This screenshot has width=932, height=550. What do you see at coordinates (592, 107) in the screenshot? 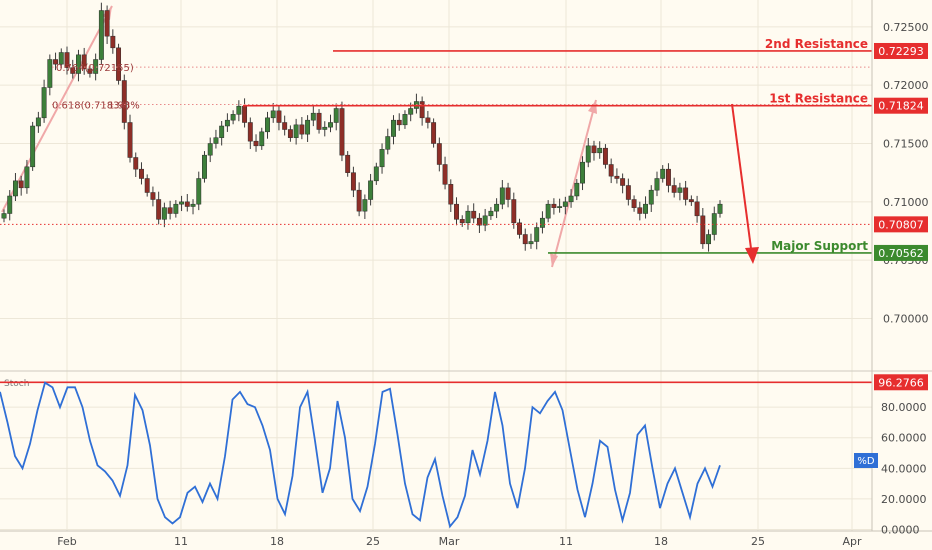
I see `uptrend-arrow-mar-head` at bounding box center [592, 107].